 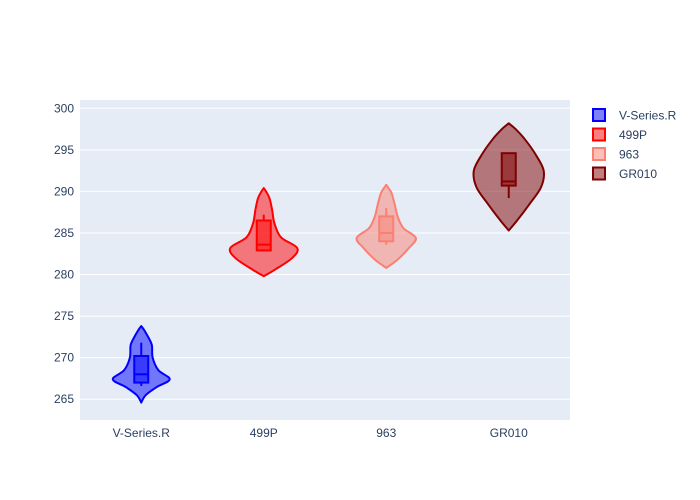 I want to click on legend: V-Series.R 499P 963 GR010, so click(x=634, y=144).